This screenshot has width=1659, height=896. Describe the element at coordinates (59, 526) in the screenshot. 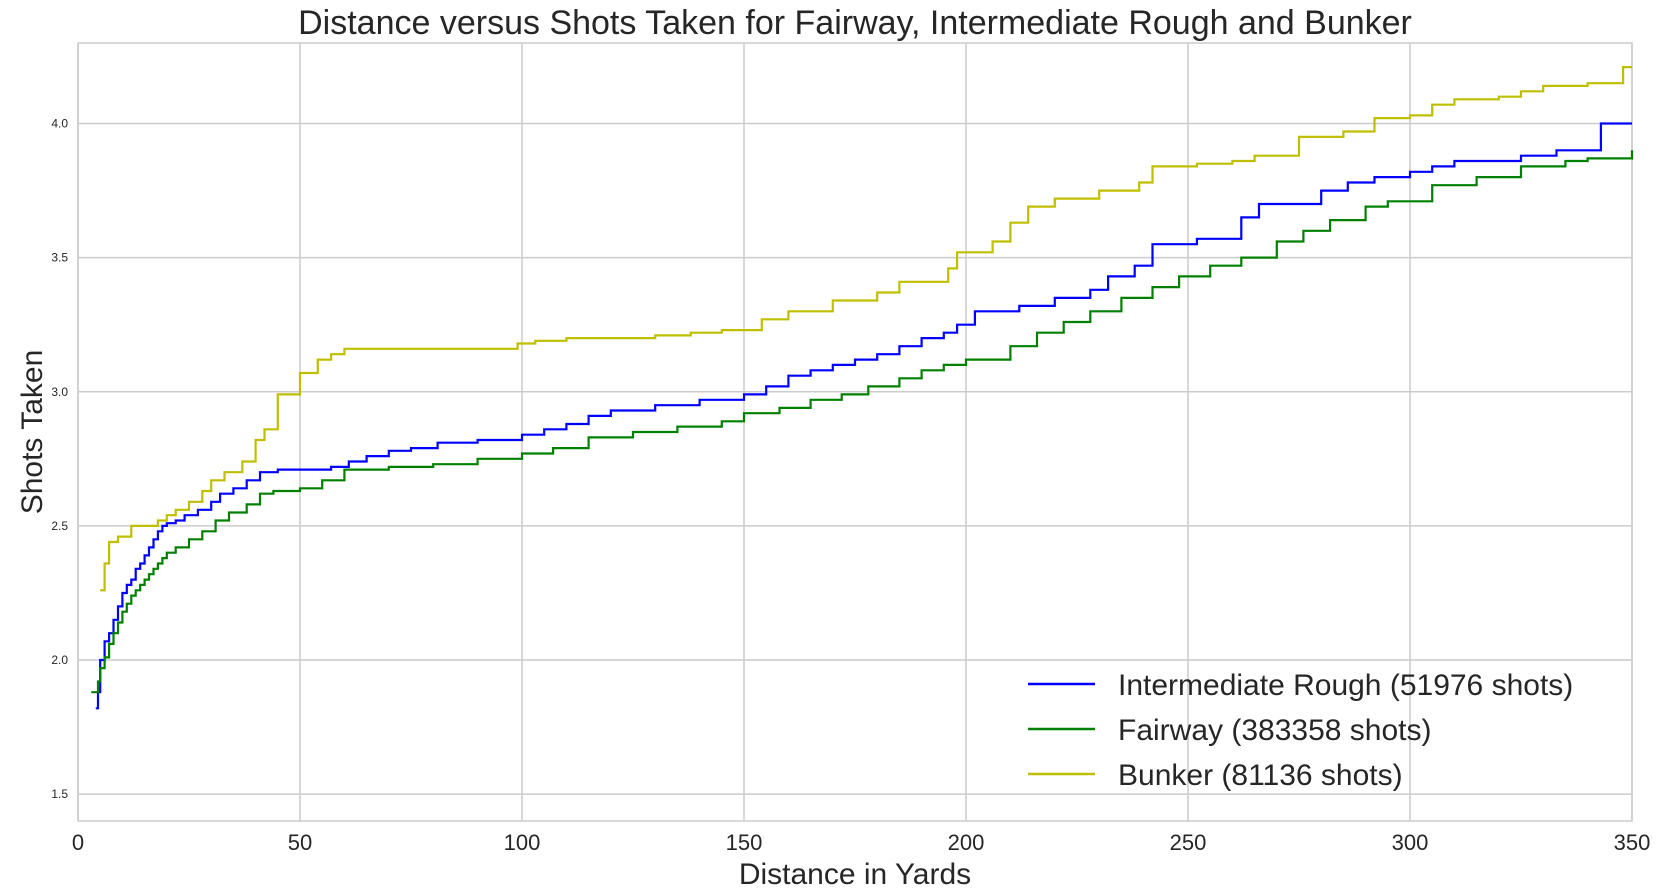

I see `y-tick-label: 2.5` at that location.